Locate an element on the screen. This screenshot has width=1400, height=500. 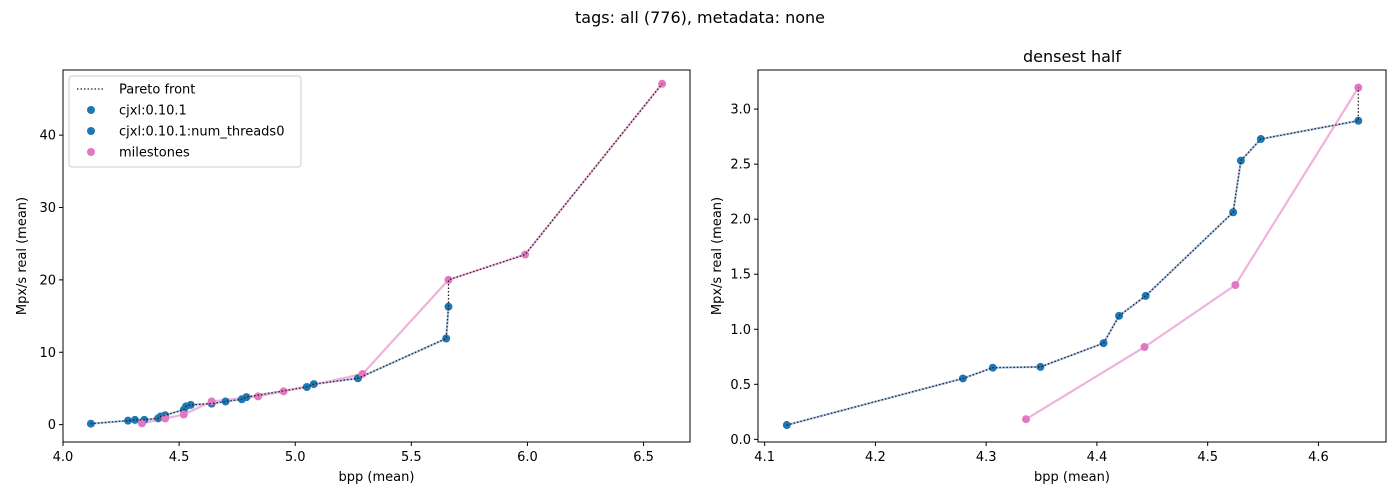
x-tick-label: 4.0 is located at coordinates (63, 457).